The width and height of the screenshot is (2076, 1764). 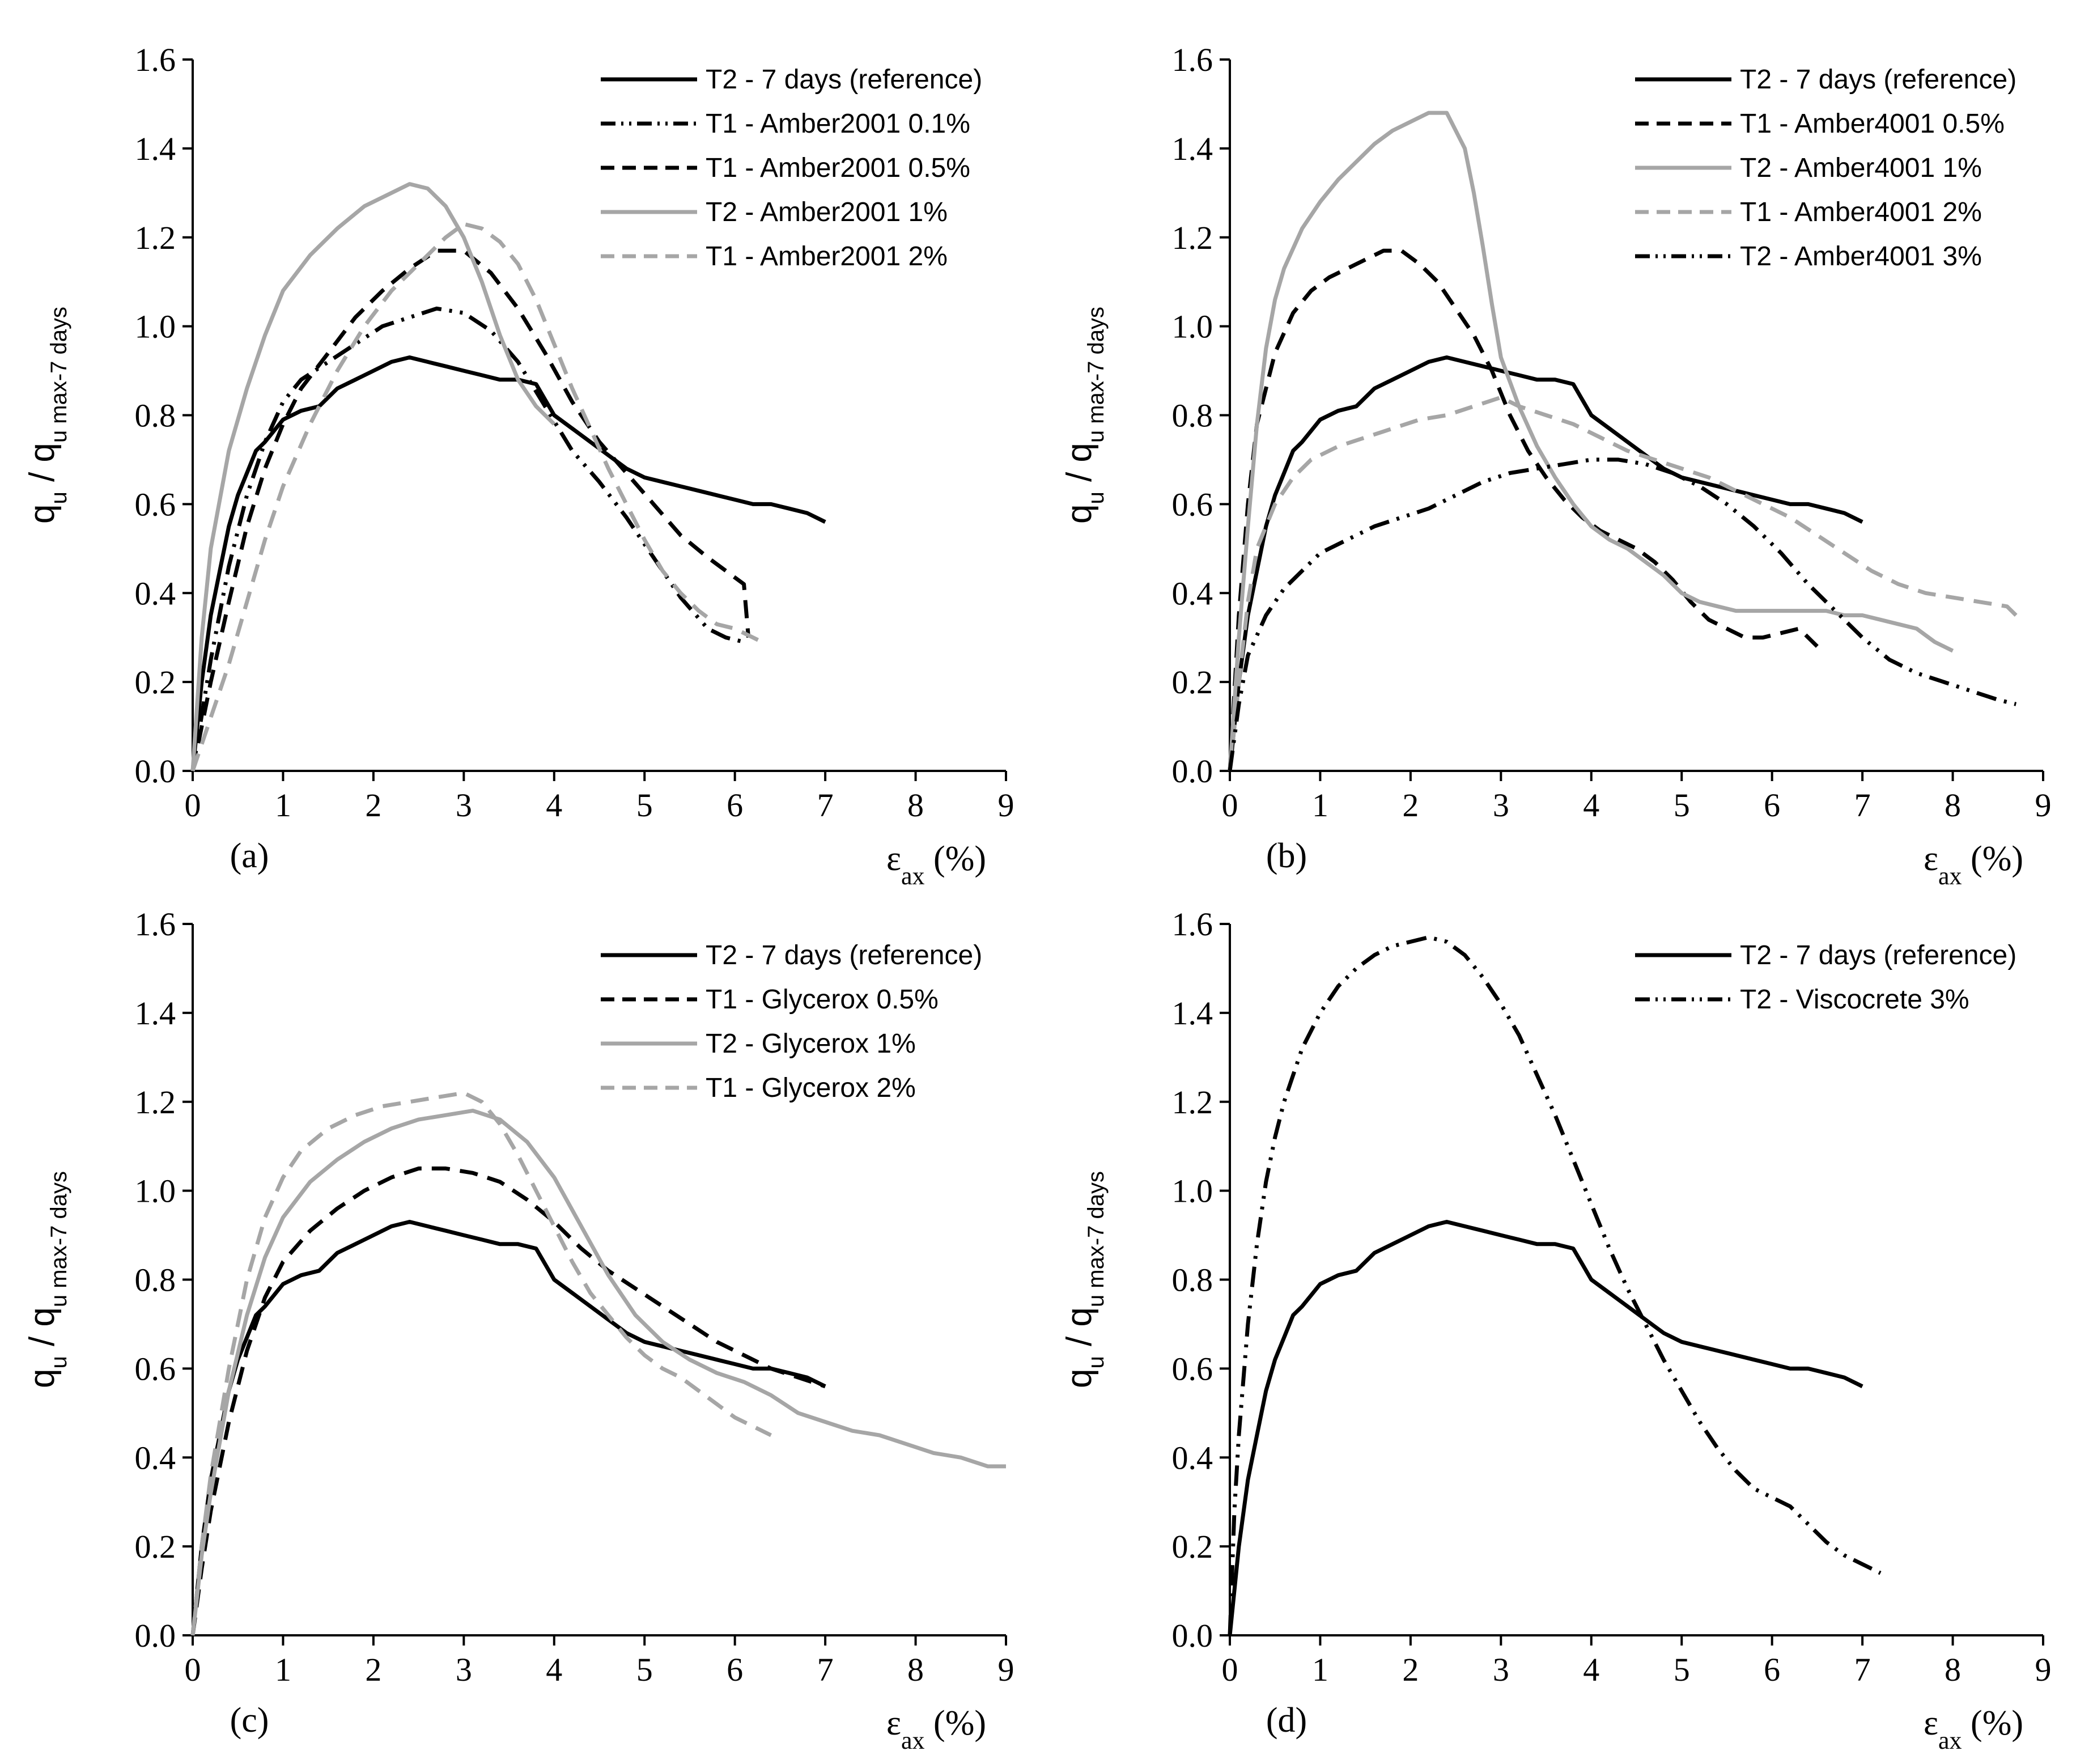 What do you see at coordinates (811, 1088) in the screenshot?
I see `legend-label: T1 - Glycerox 2%` at bounding box center [811, 1088].